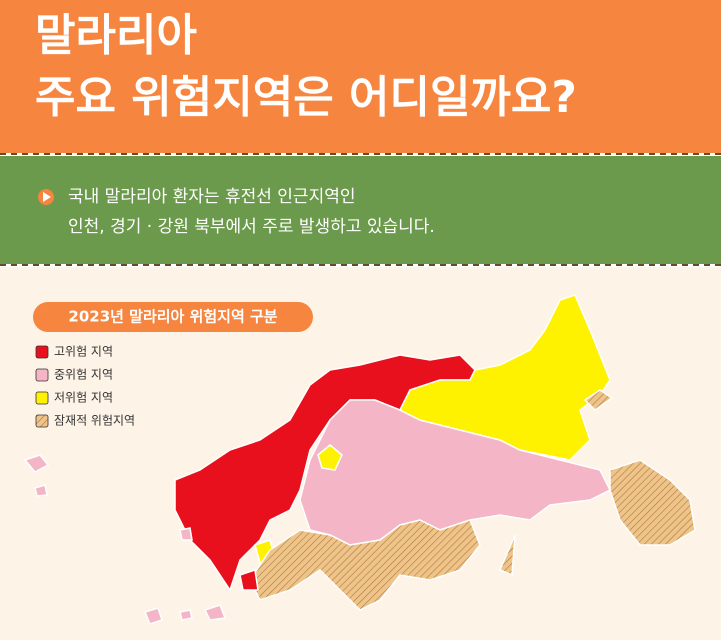 The height and width of the screenshot is (644, 721). What do you see at coordinates (47, 197) in the screenshot?
I see `bullet-arrow` at bounding box center [47, 197].